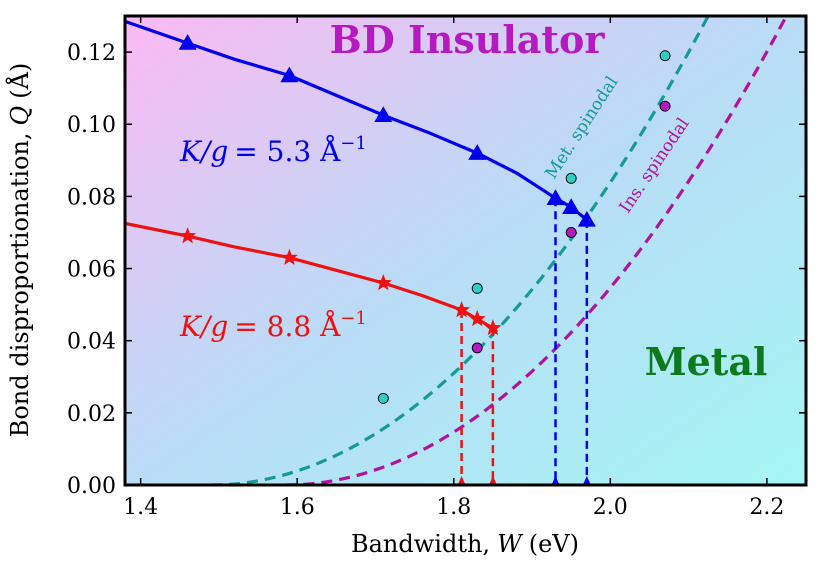 This screenshot has width=830, height=563. I want to click on y-axis-title-unit: (Å), so click(19, 81).